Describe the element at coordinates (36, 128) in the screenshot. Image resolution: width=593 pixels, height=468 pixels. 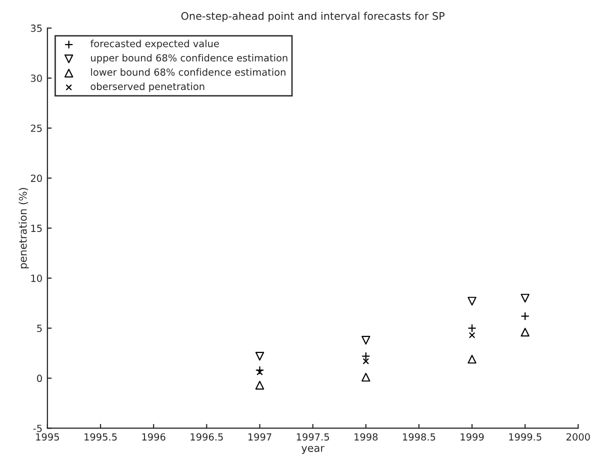
I see `y-tick-label: 25` at that location.